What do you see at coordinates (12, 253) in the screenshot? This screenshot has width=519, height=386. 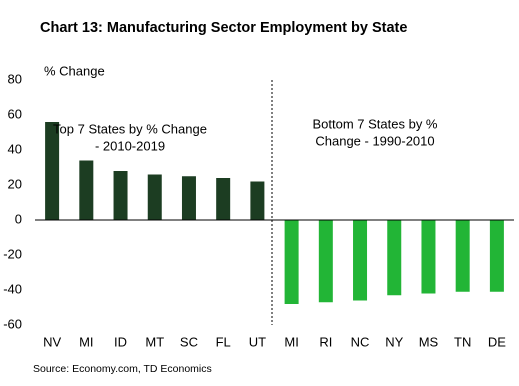 I see `y-tick-label: -20` at bounding box center [12, 253].